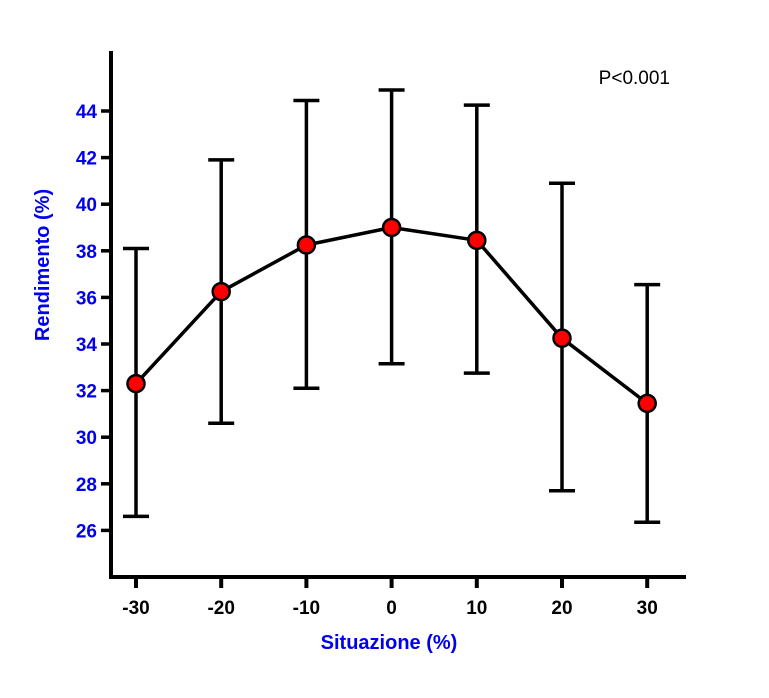 This screenshot has width=769, height=698. I want to click on y-tick-label: 38, so click(86, 252).